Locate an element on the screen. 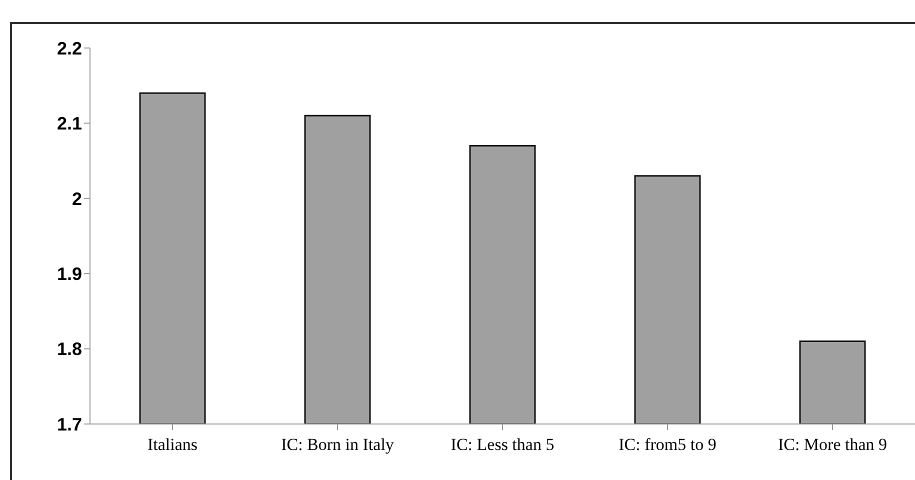 This screenshot has width=915, height=480. x-tick-label: Italians is located at coordinates (172, 444).